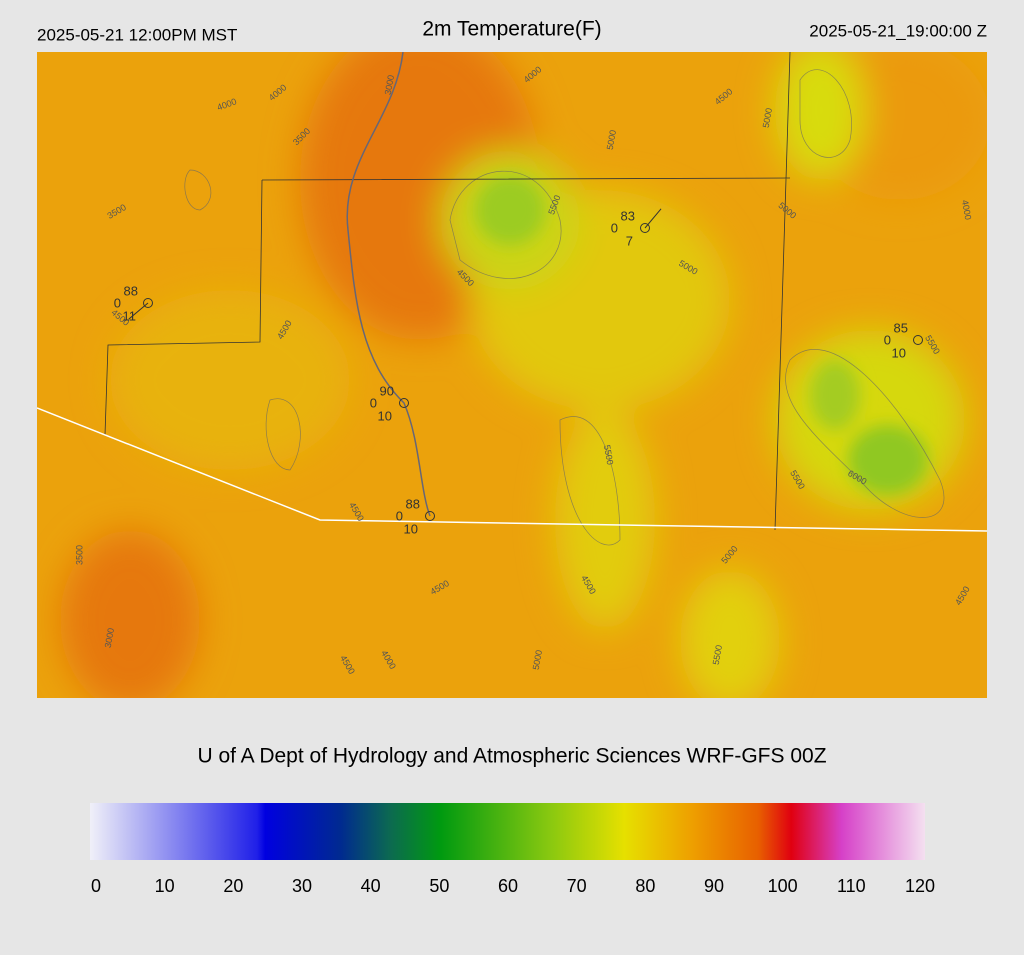 The image size is (1024, 955). Describe the element at coordinates (714, 886) in the screenshot. I see `colorbar-tick-label: 90` at that location.